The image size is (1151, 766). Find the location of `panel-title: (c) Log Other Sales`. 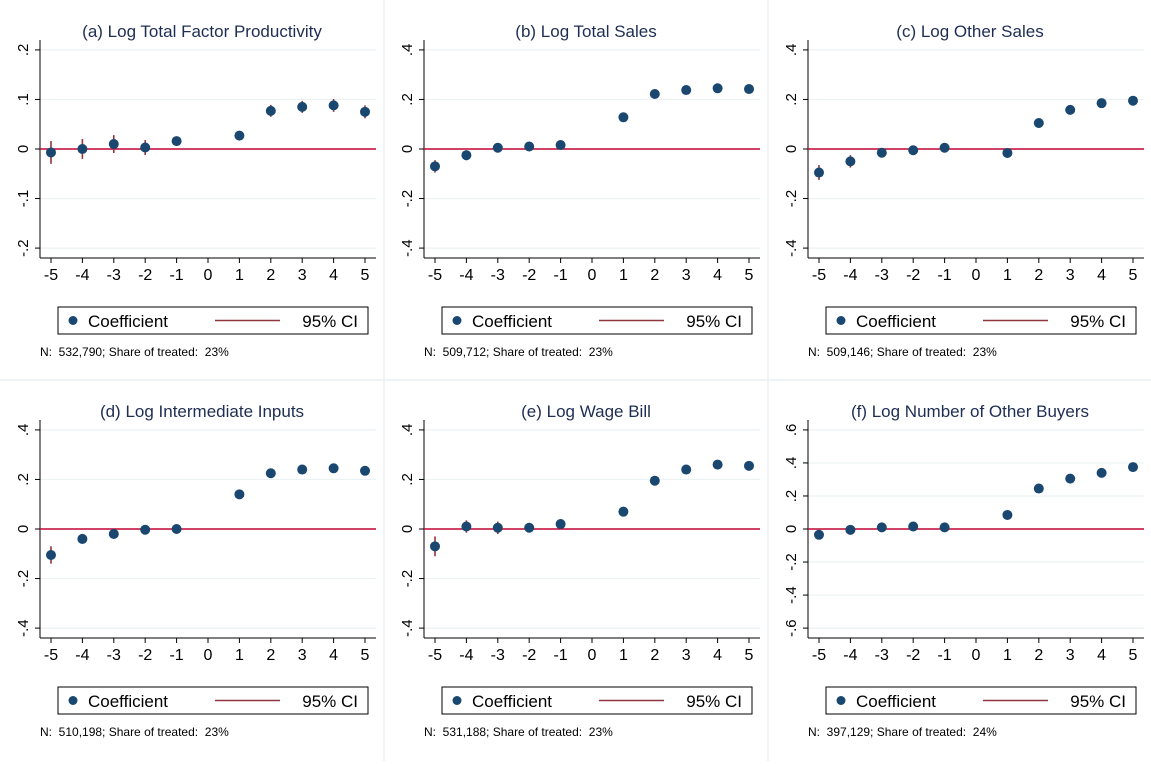

panel-title: (c) Log Other Sales is located at coordinates (969, 31).